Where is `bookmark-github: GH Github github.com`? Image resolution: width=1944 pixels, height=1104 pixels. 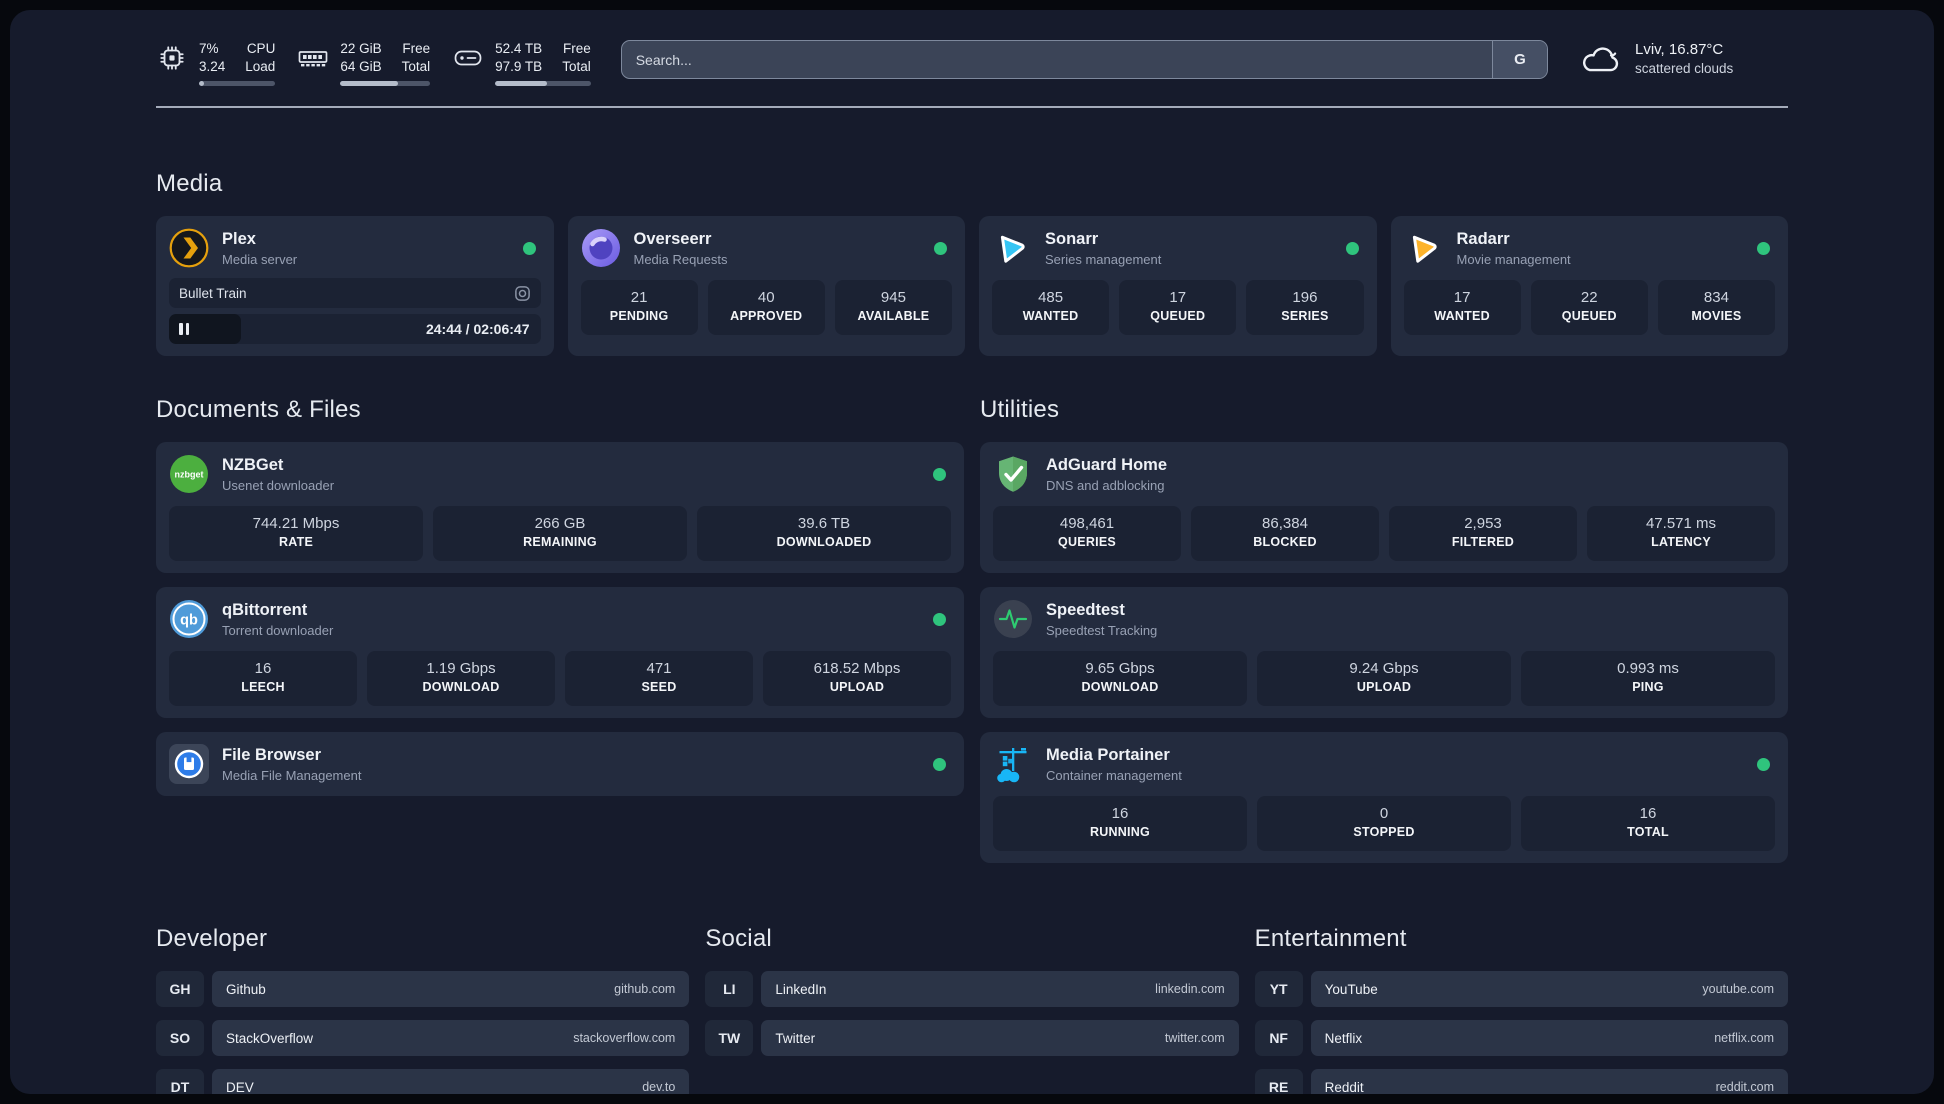 bookmark-github: GH Github github.com is located at coordinates (423, 989).